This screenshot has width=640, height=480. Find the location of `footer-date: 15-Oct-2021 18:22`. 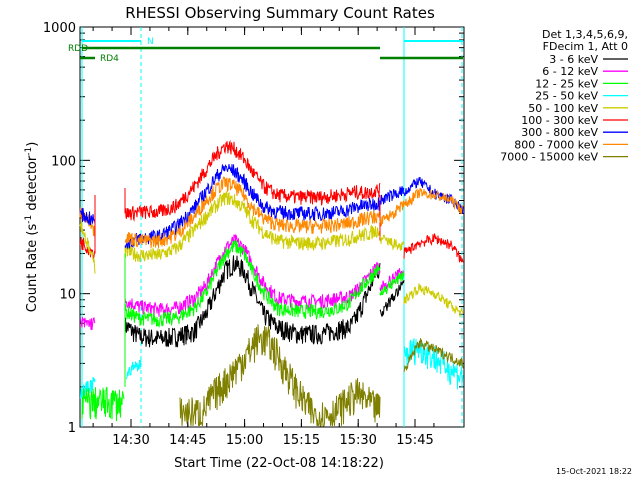

footer-date: 15-Oct-2021 18:22 is located at coordinates (594, 471).